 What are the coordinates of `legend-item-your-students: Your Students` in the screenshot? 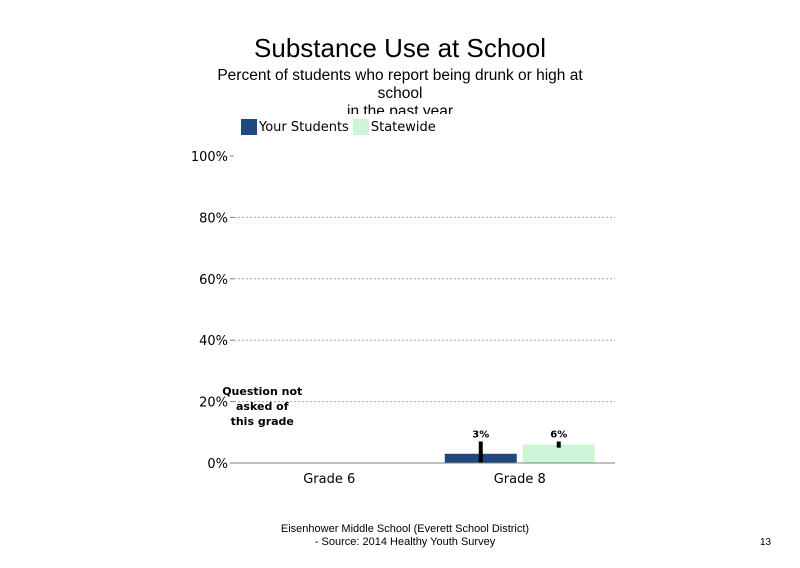 It's located at (295, 127).